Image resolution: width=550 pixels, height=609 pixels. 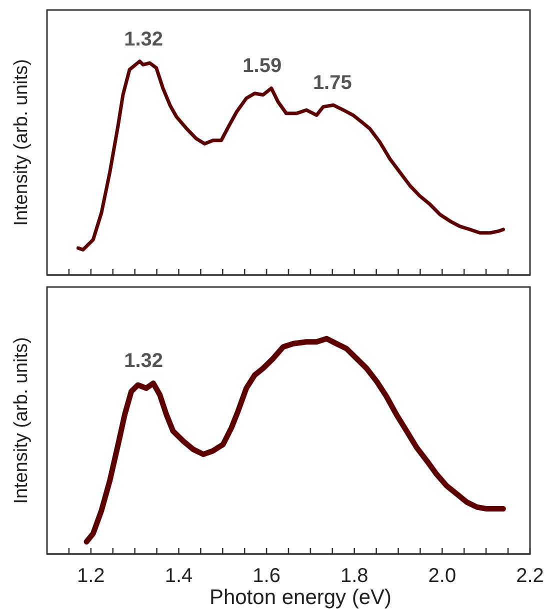 I want to click on annotation: 1.59, so click(x=262, y=66).